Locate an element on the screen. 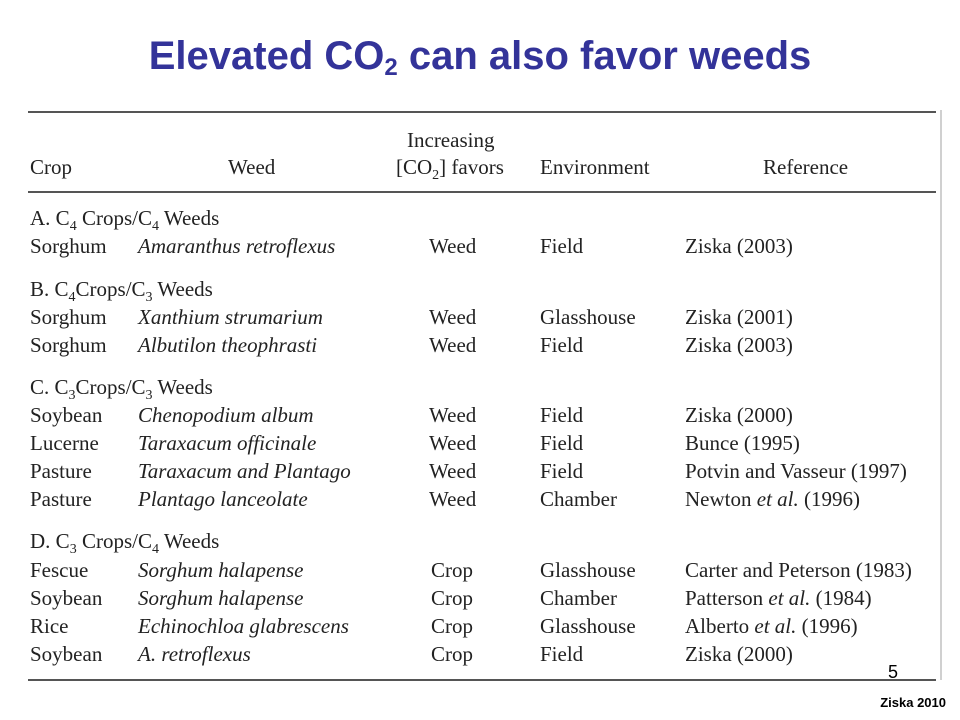 Image resolution: width=960 pixels, height=720 pixels. source-credit: Ziska 2010 is located at coordinates (913, 702).